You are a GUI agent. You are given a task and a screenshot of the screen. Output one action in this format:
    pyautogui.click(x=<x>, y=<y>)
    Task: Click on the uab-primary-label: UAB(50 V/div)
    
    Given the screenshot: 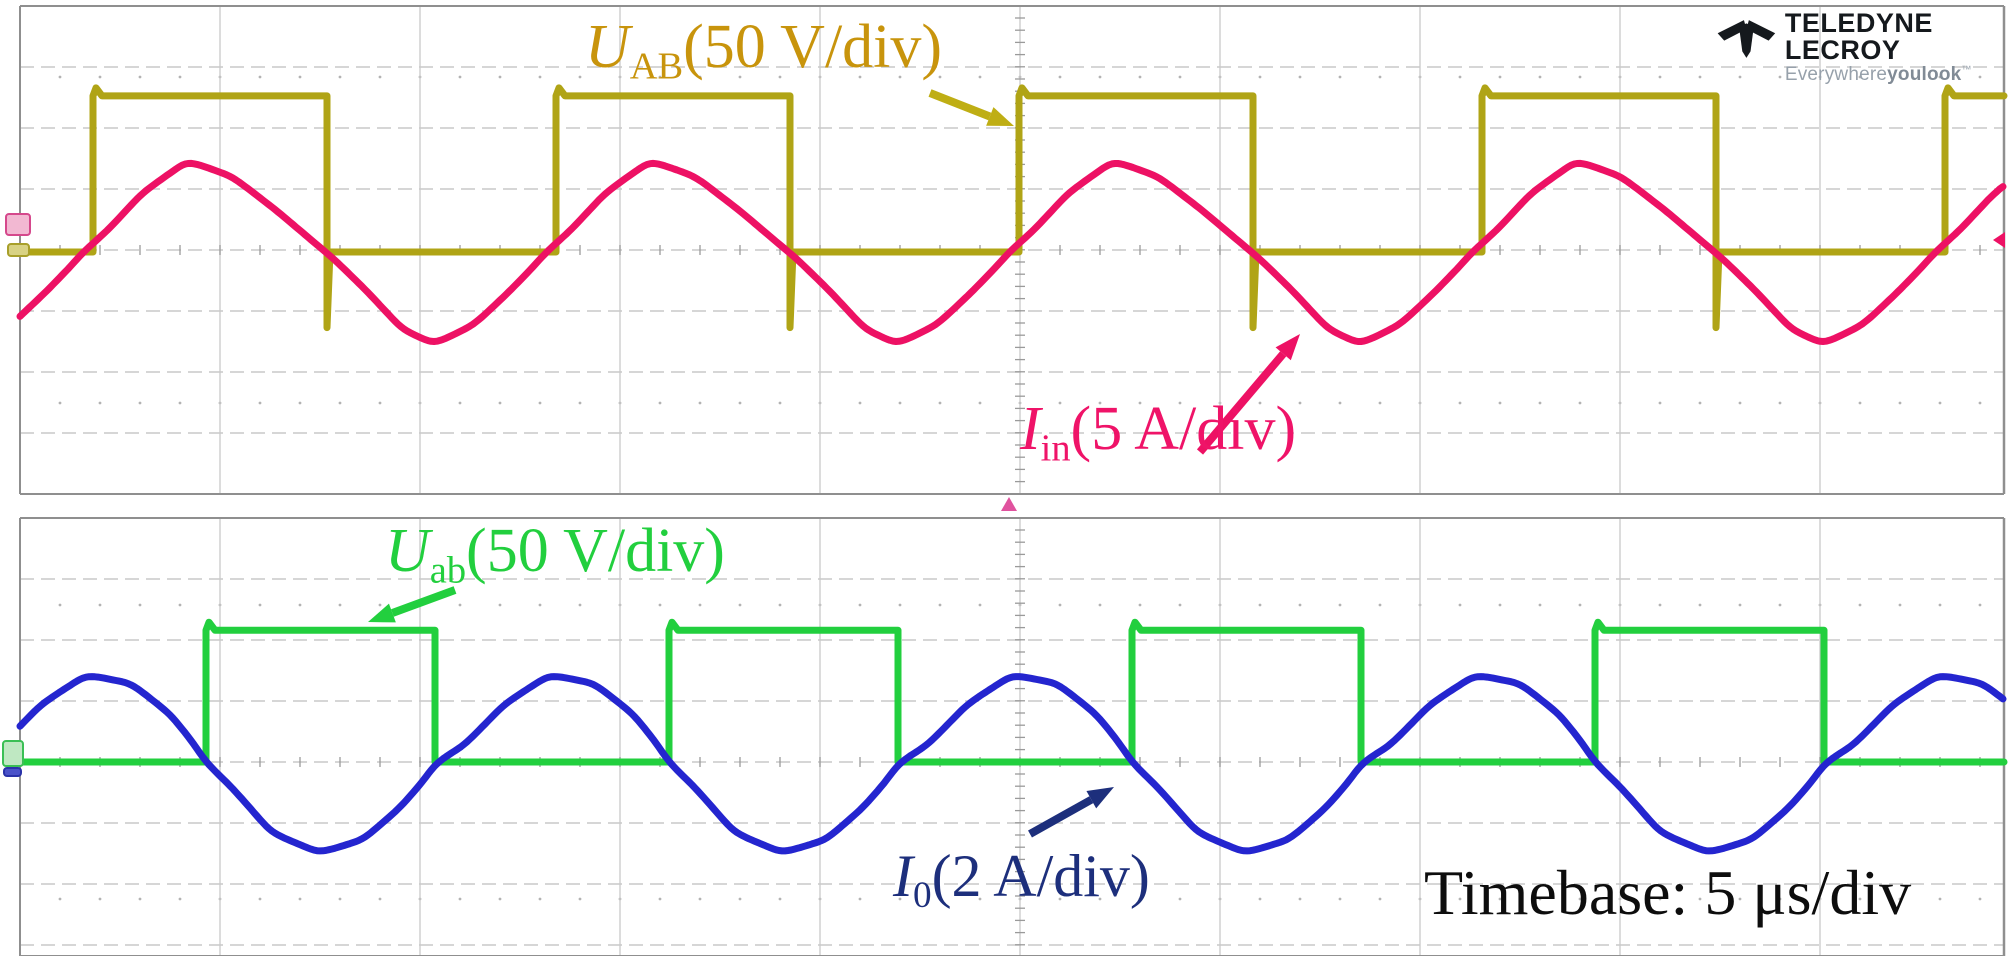 What is the action you would take?
    pyautogui.click(x=764, y=50)
    